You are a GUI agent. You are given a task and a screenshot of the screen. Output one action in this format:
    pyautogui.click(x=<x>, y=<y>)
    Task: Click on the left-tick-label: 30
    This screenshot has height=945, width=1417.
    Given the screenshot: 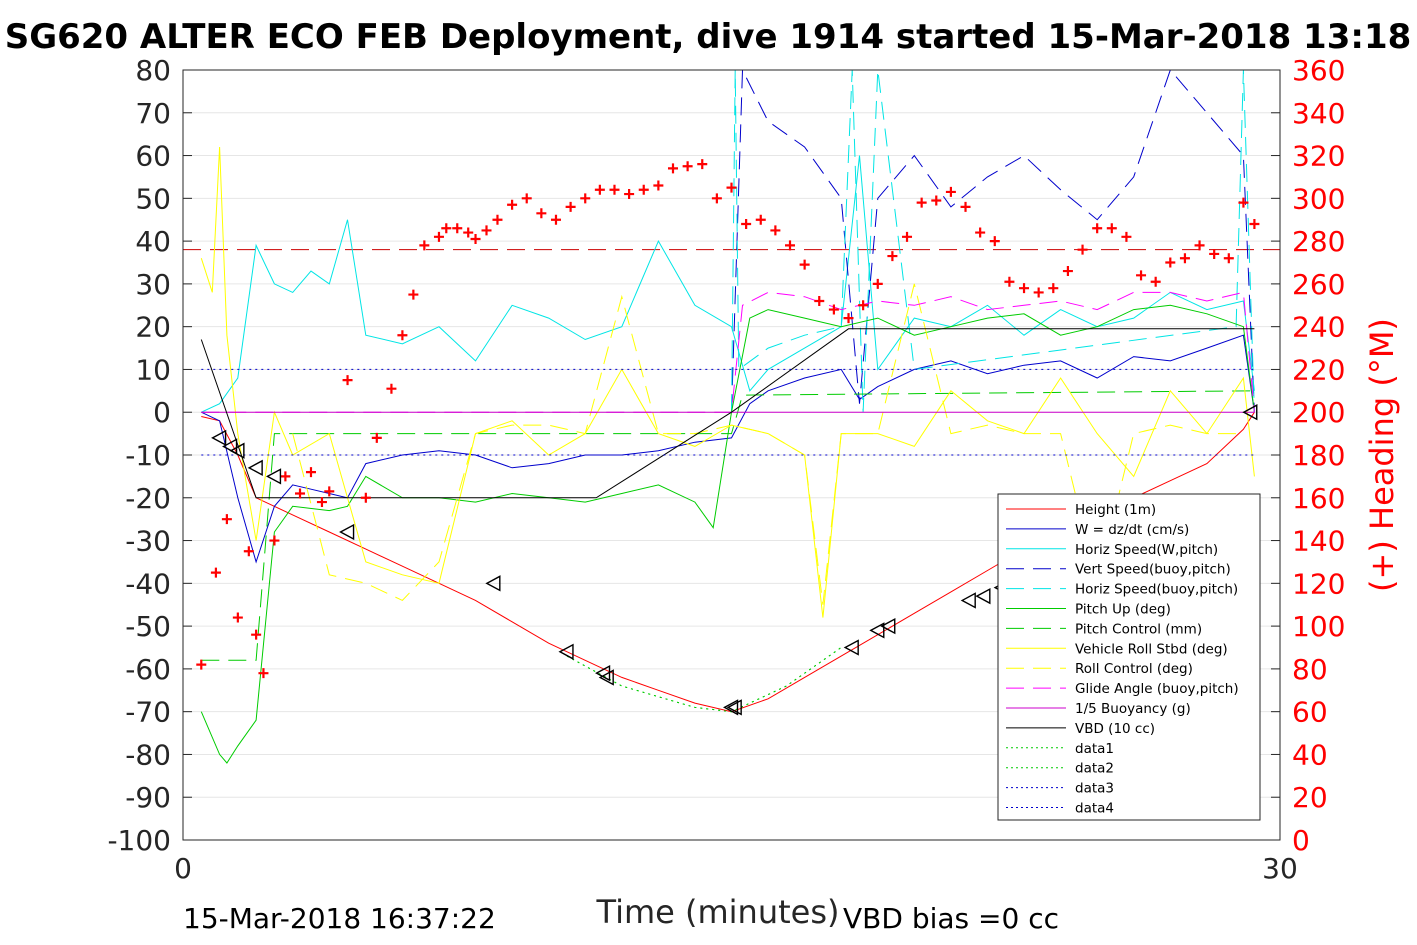 What is the action you would take?
    pyautogui.click(x=153, y=284)
    